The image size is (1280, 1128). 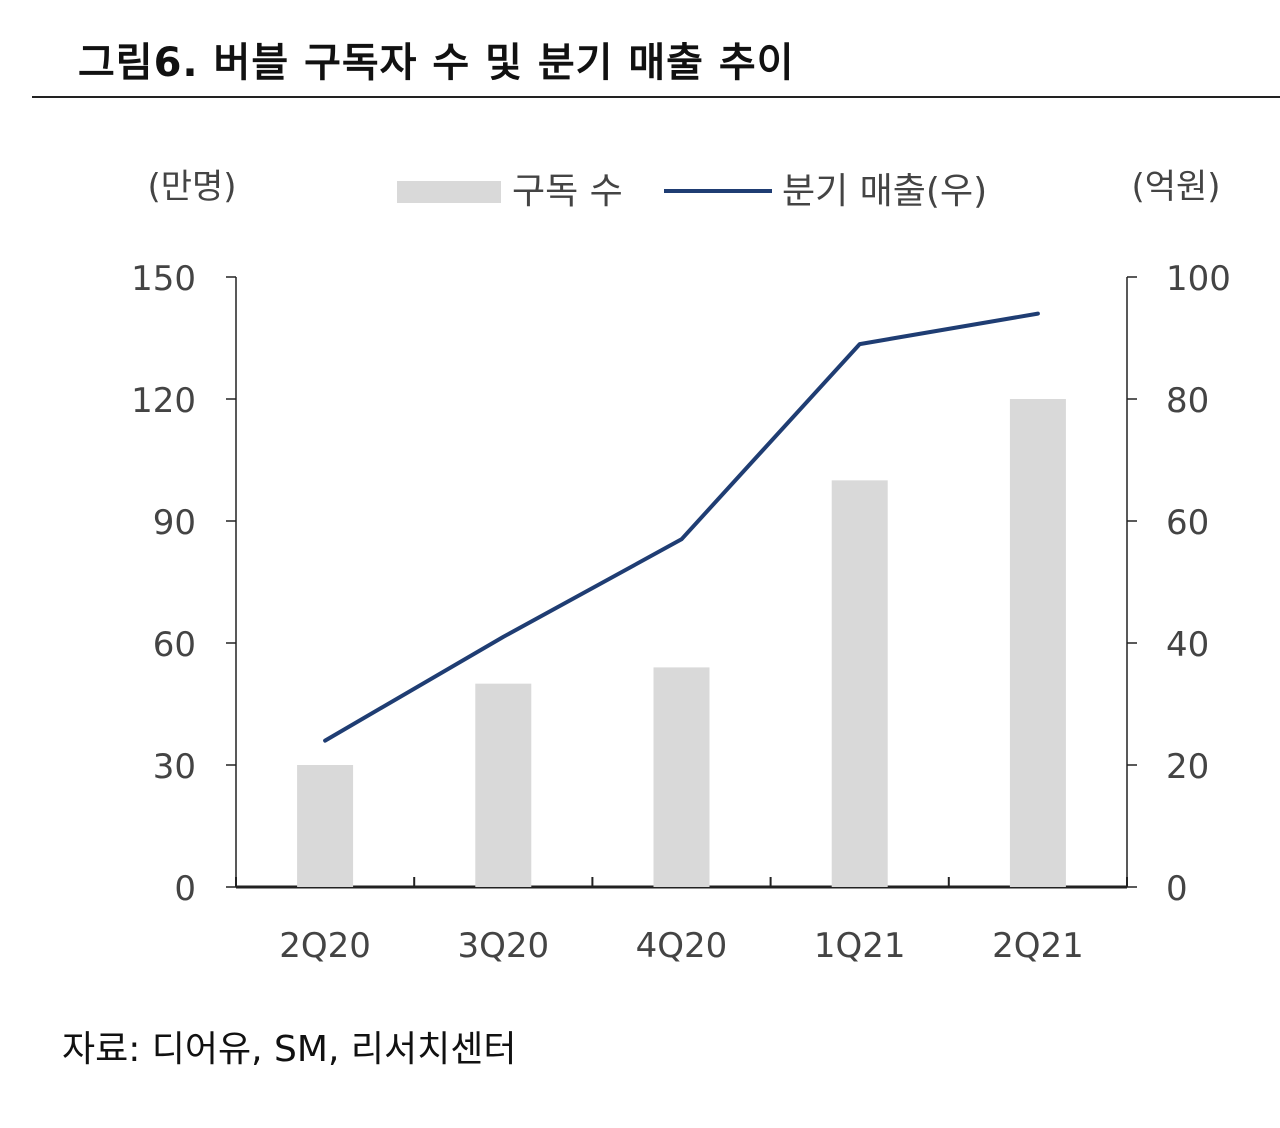 What do you see at coordinates (174, 645) in the screenshot?
I see `left-tick-label: 60` at bounding box center [174, 645].